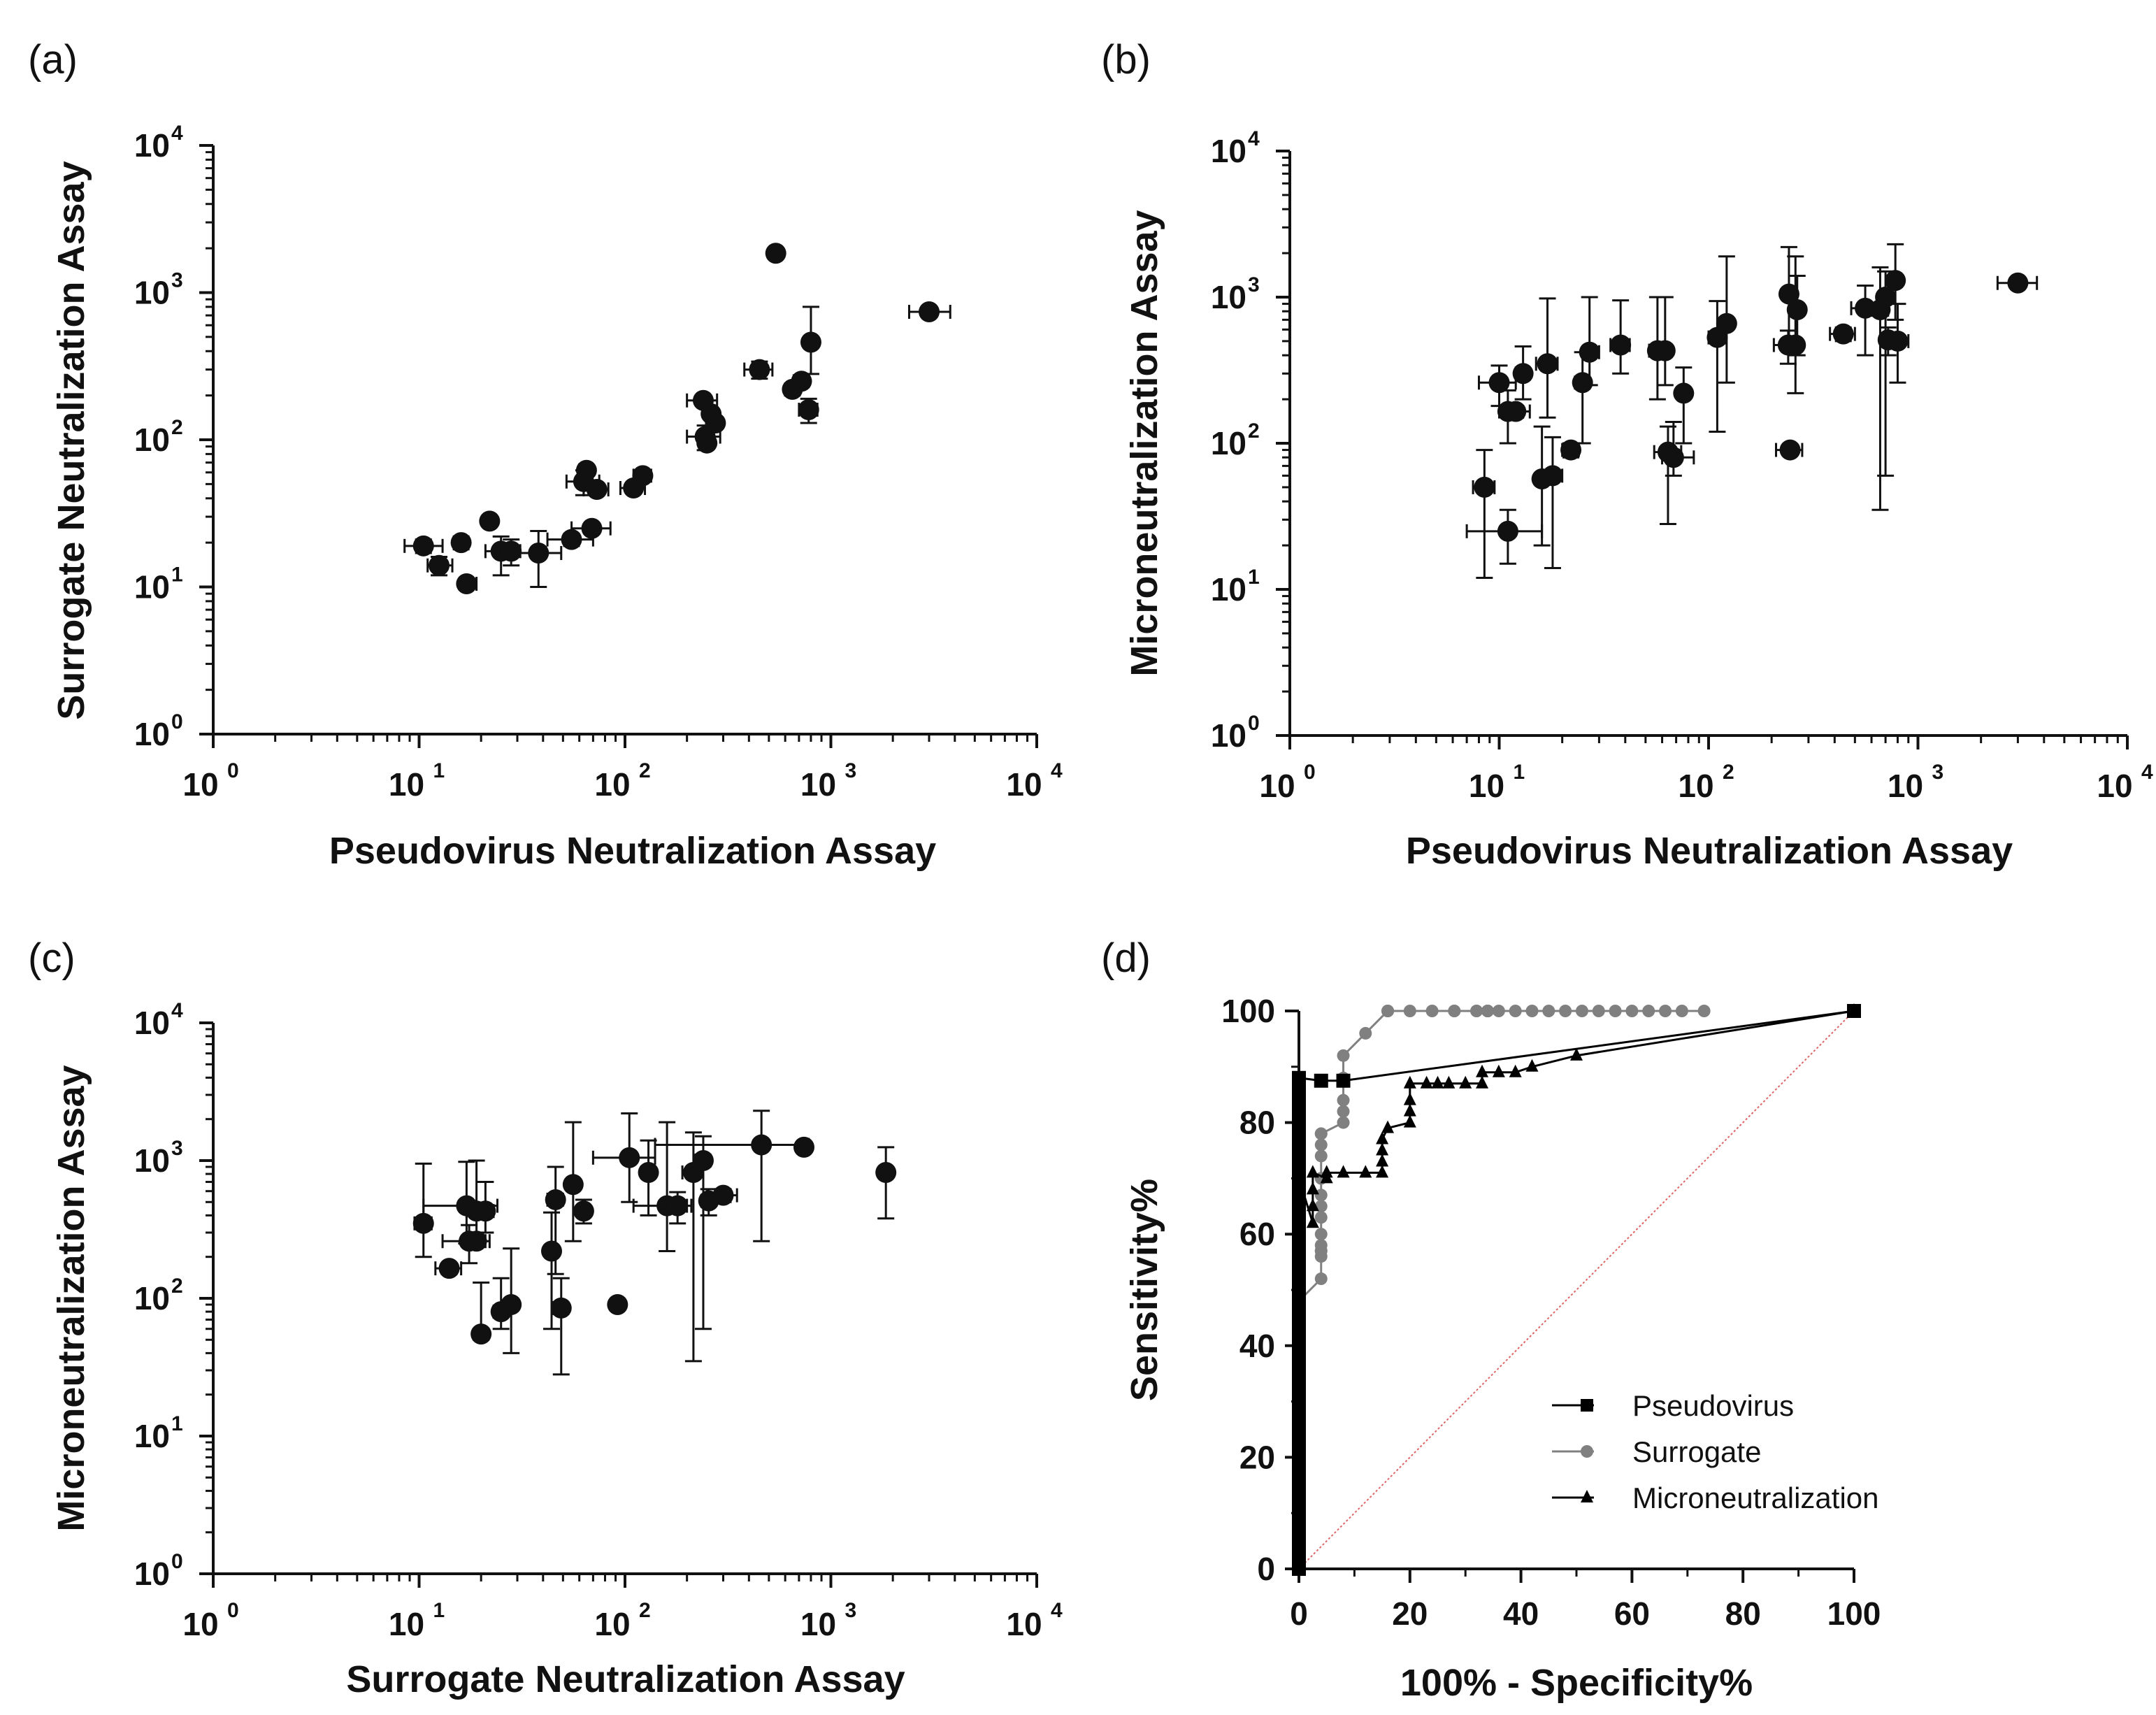 This screenshot has width=2156, height=1715. What do you see at coordinates (439, 1610) in the screenshot?
I see `x-tick-exponent: 1` at bounding box center [439, 1610].